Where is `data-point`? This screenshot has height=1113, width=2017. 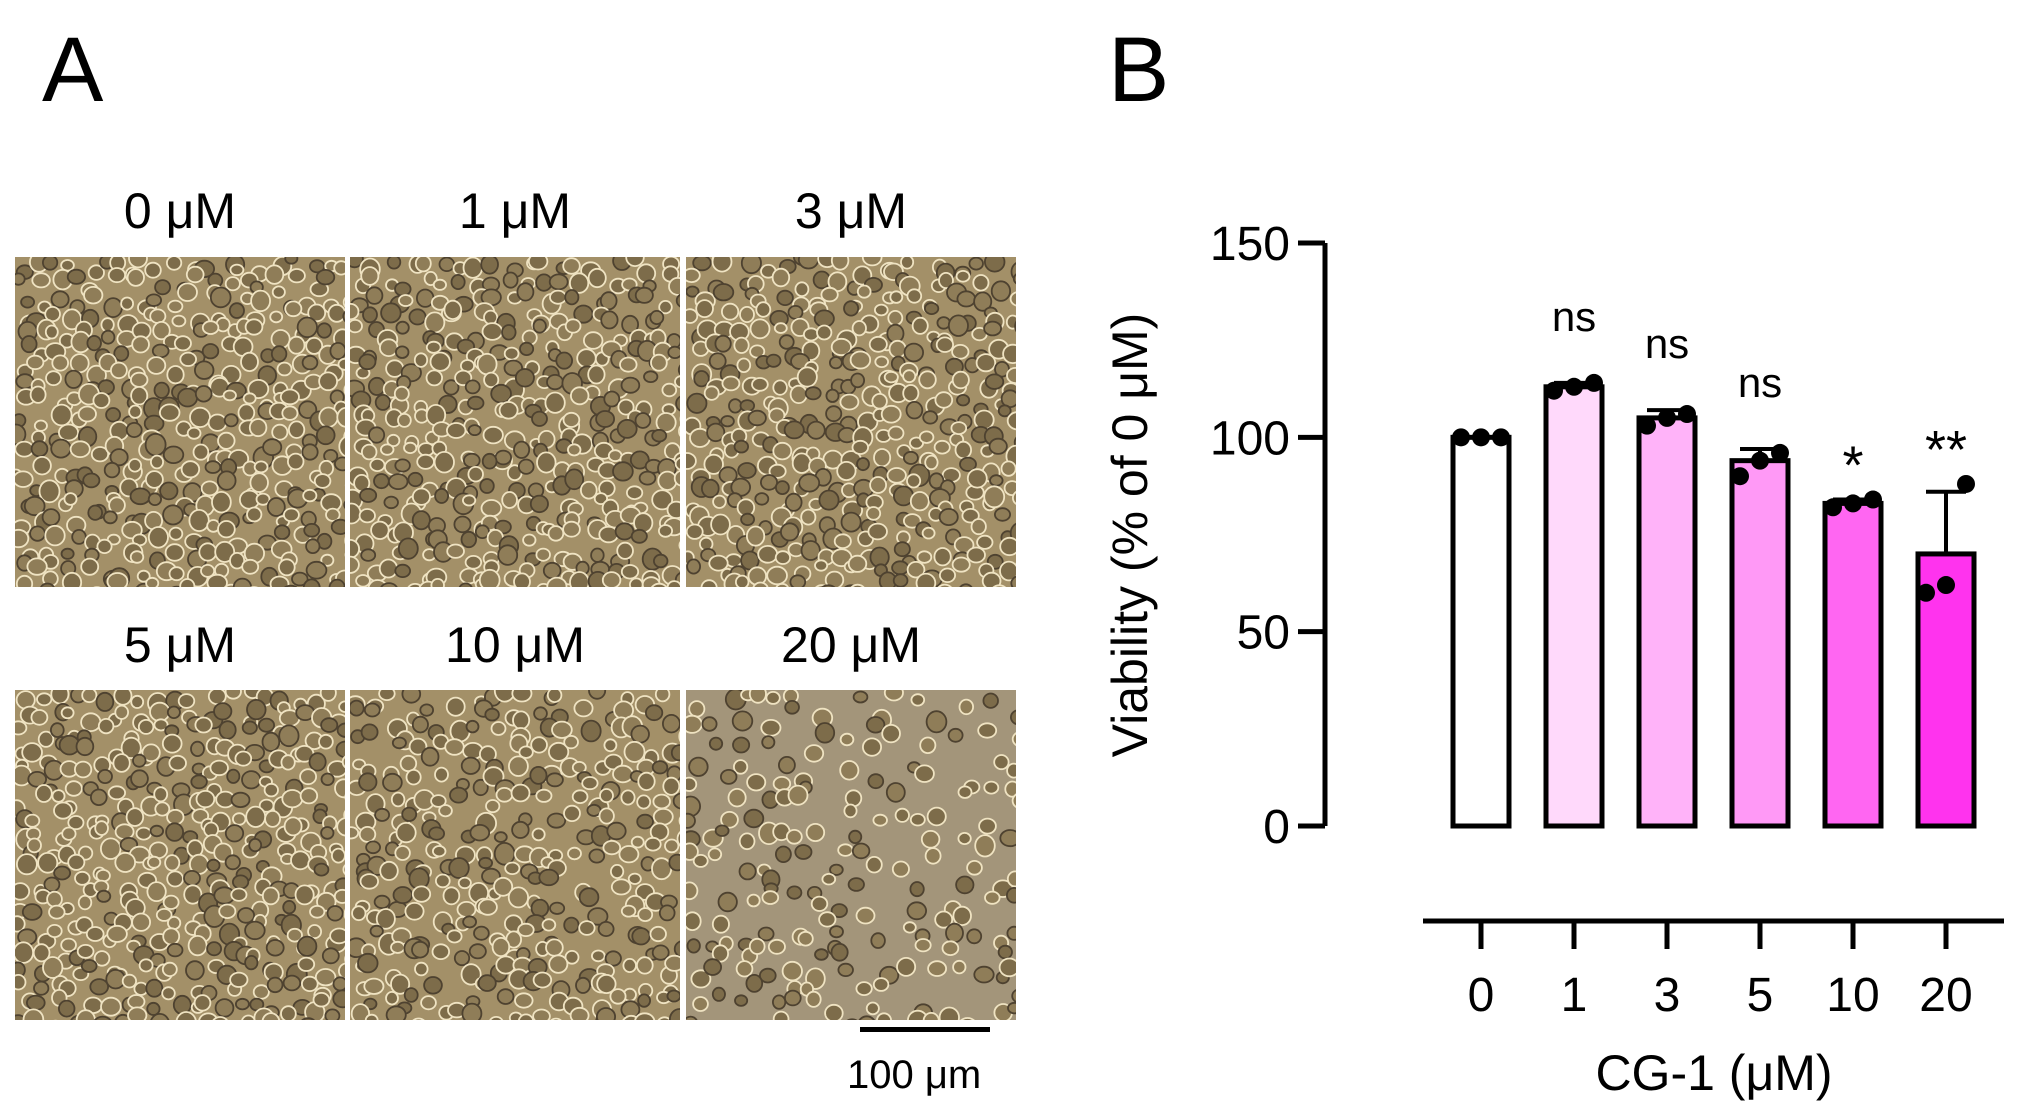 data-point is located at coordinates (1966, 483).